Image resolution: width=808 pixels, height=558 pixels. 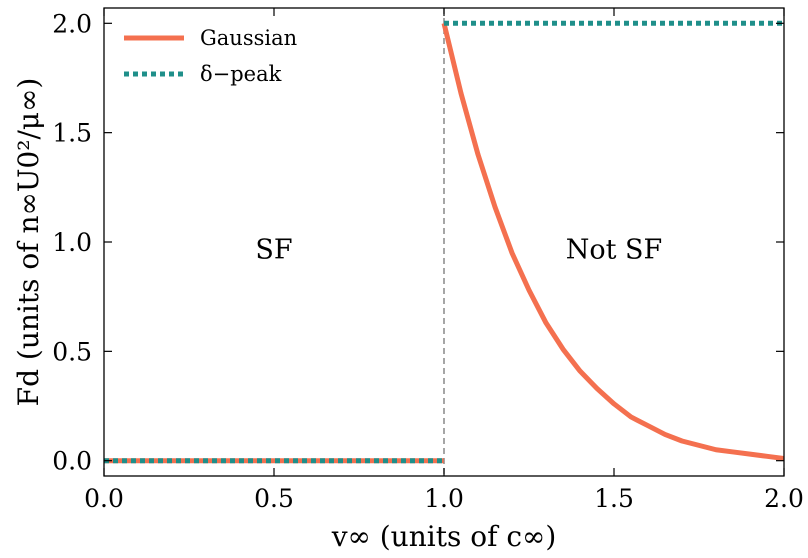 I want to click on region-label: SF, so click(x=273, y=250).